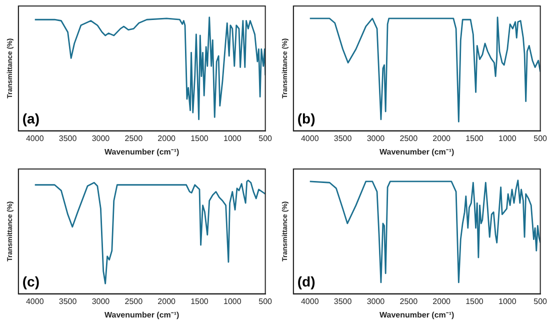 The image size is (550, 326). I want to click on annotation: (a), so click(31, 118).